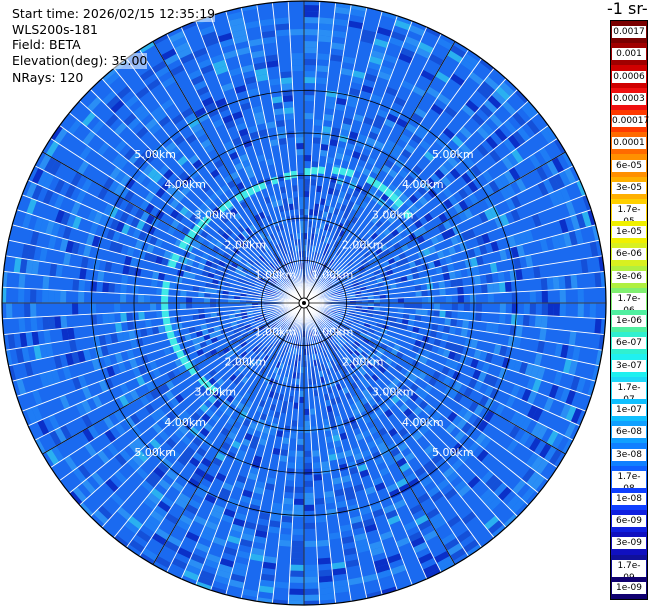  I want to click on colorbar-tick-label: 1e-08, so click(629, 498).